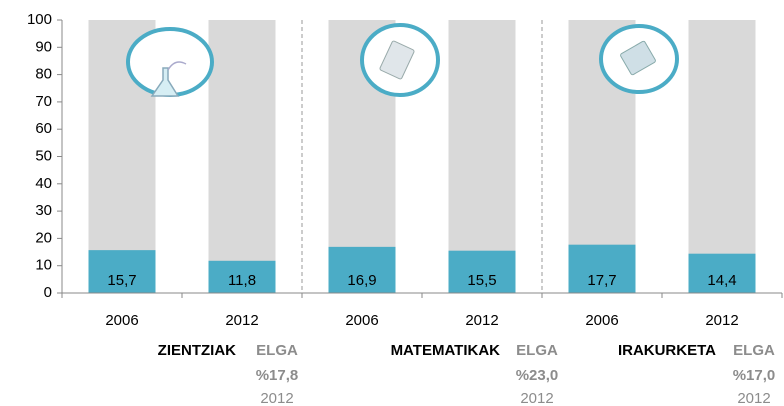 Image resolution: width=784 pixels, height=406 pixels. Describe the element at coordinates (721, 280) in the screenshot. I see `value-label: 14,4` at that location.